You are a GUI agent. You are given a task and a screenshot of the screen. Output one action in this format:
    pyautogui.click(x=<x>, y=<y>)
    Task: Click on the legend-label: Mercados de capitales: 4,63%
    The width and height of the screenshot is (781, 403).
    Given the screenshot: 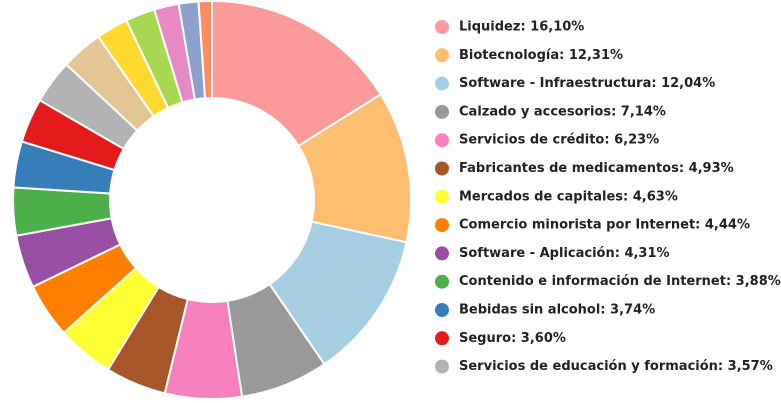 What is the action you would take?
    pyautogui.click(x=568, y=196)
    